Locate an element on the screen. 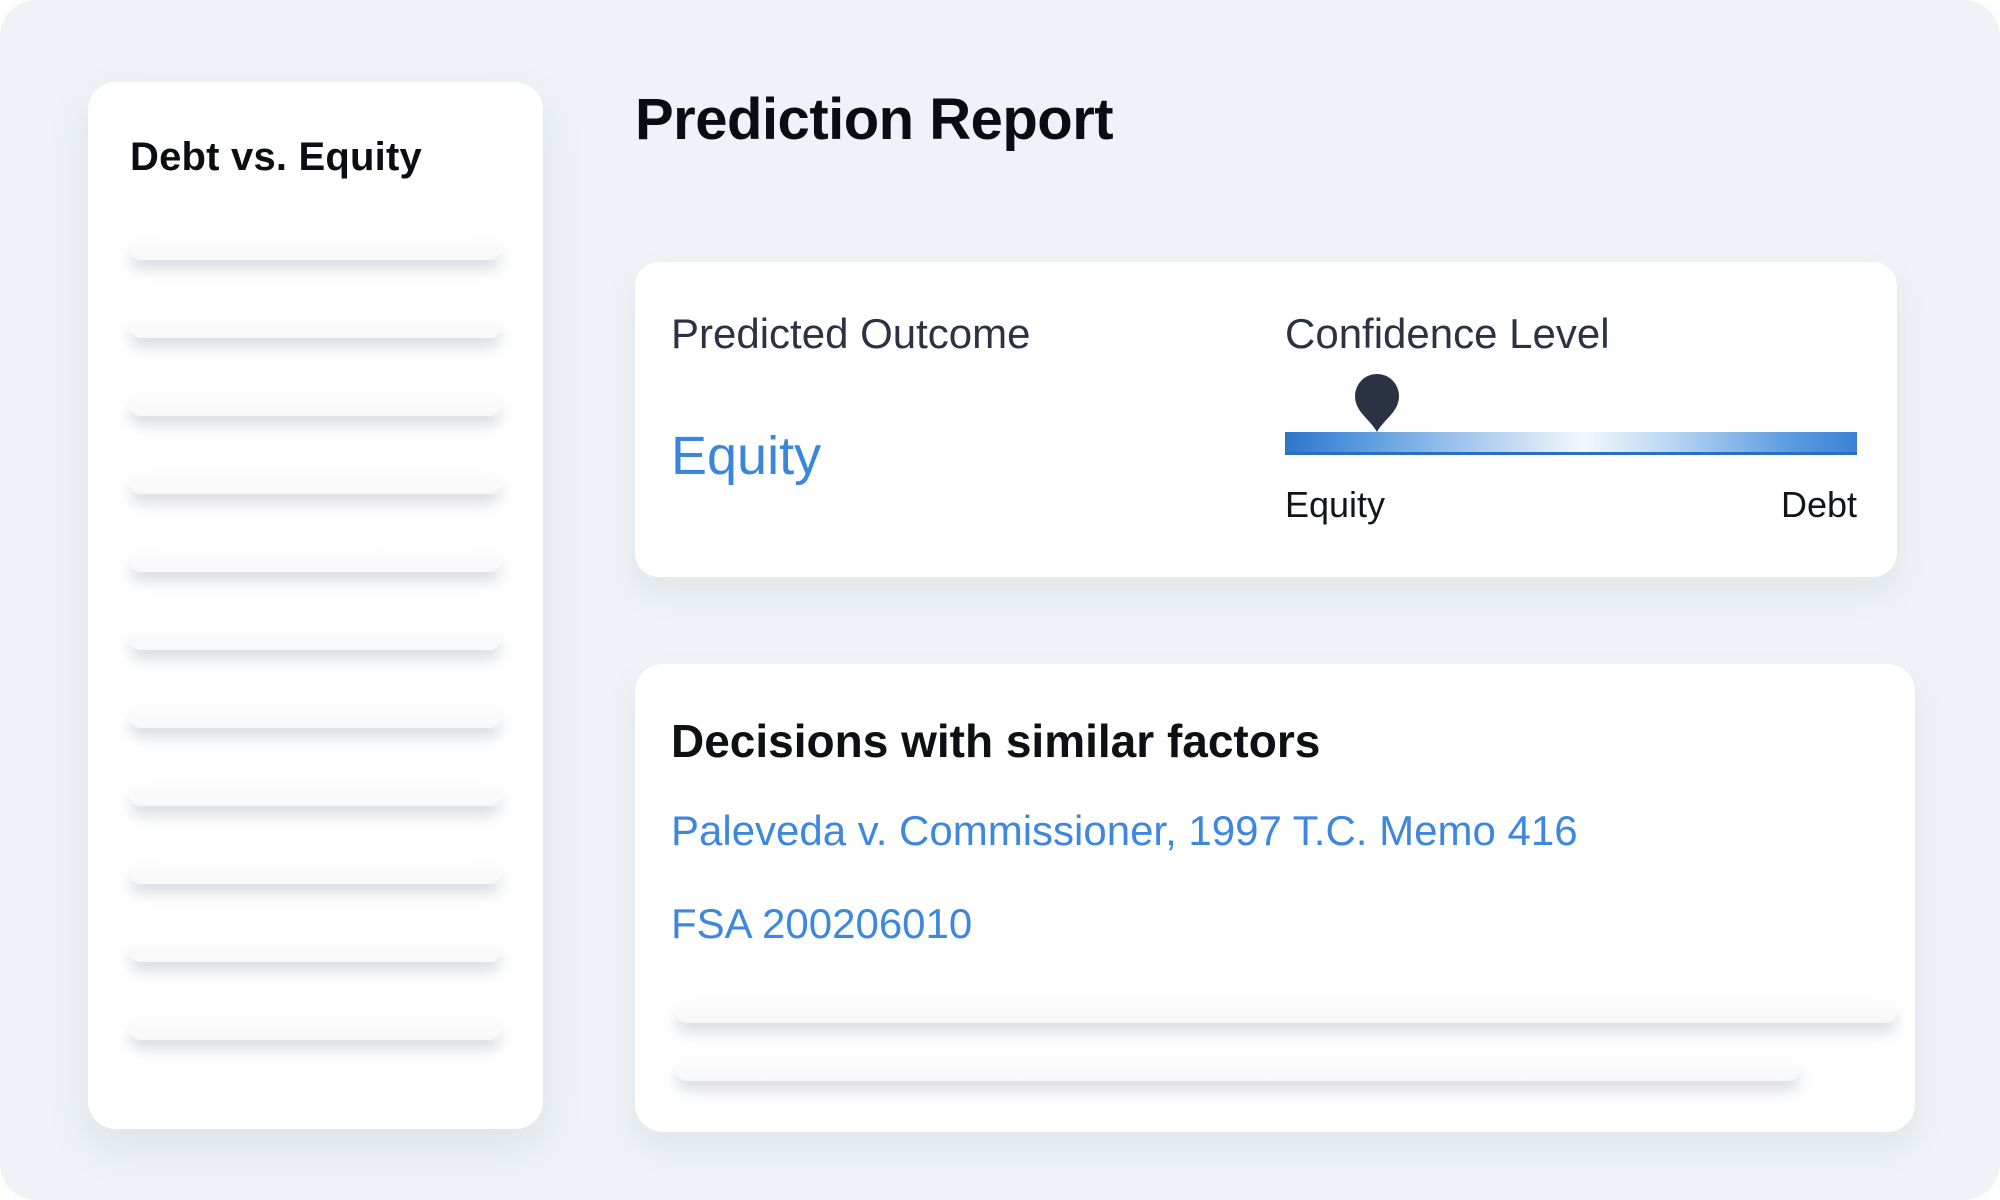  confidence-section: Confidence Level Equity Debt is located at coordinates (1571, 419).